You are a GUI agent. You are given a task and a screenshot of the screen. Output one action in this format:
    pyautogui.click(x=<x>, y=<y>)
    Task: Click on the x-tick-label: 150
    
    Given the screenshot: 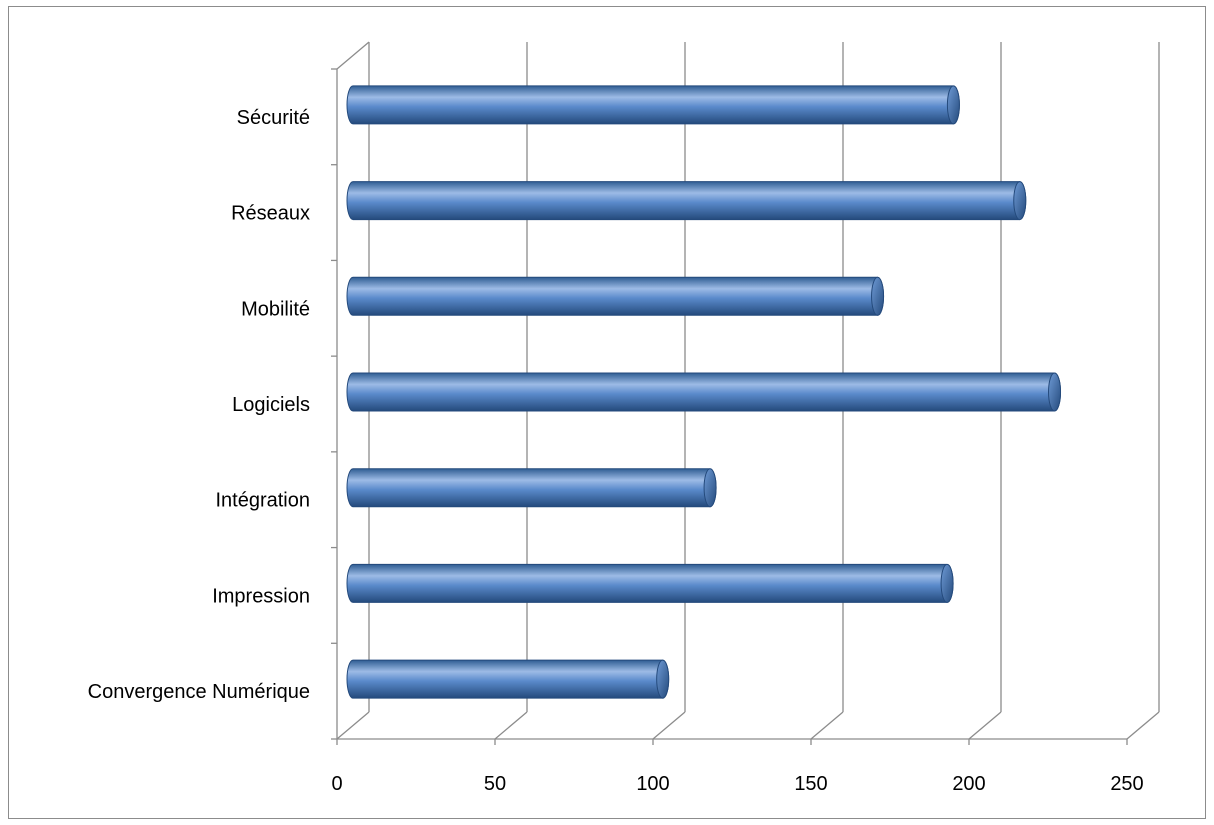 What is the action you would take?
    pyautogui.click(x=810, y=784)
    